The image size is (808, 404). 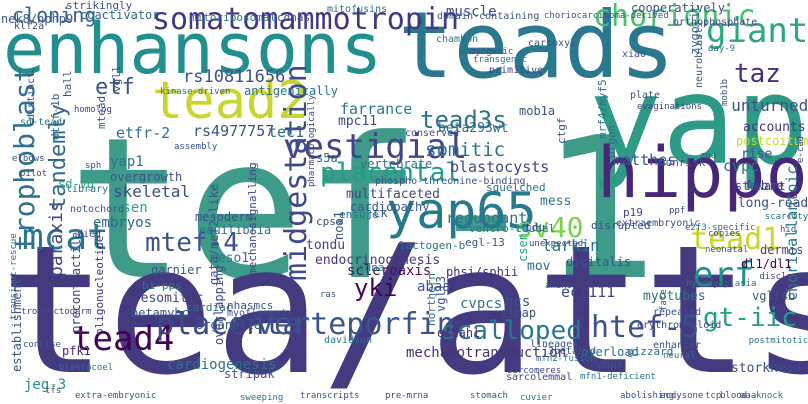 What do you see at coordinates (610, 352) in the screenshot?
I see `word-overload: overload` at bounding box center [610, 352].